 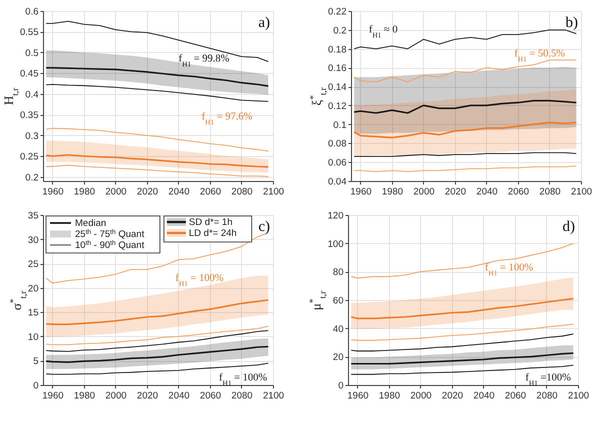 What do you see at coordinates (35, 362) in the screenshot?
I see `y-tick-label: 5` at bounding box center [35, 362].